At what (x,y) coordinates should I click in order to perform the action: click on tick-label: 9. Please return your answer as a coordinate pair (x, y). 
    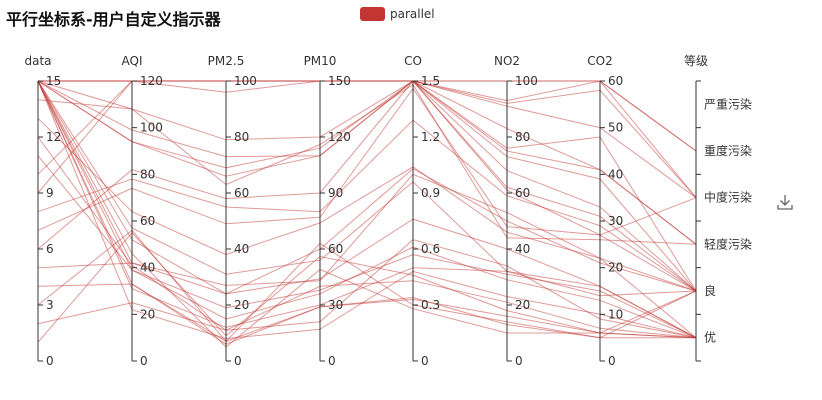
    Looking at the image, I should click on (50, 193).